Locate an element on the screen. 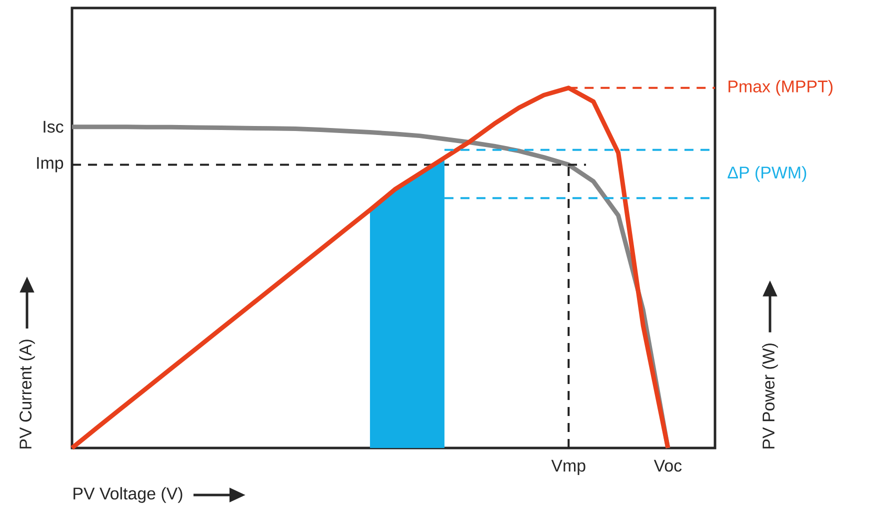  x-tick-label: Vmp is located at coordinates (568, 467).